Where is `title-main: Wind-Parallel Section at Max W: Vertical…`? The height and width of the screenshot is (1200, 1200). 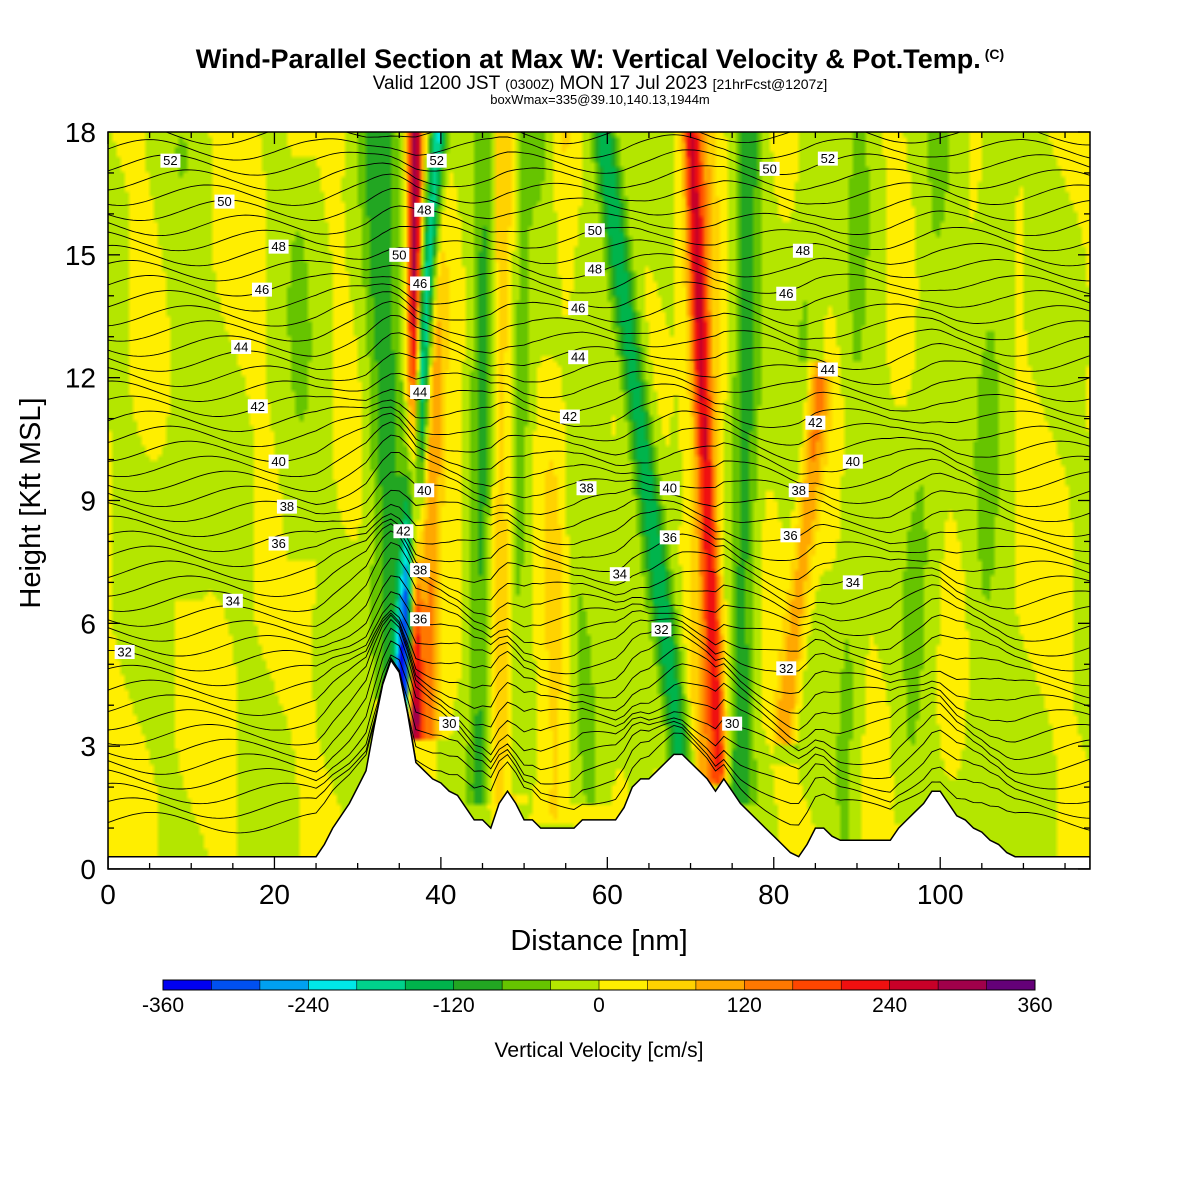 title-main: Wind-Parallel Section at Max W: Vertical… is located at coordinates (588, 59).